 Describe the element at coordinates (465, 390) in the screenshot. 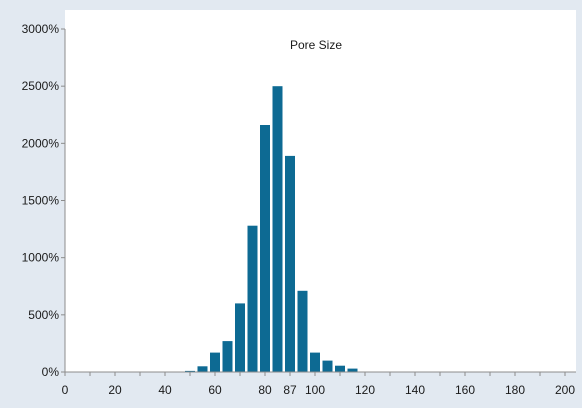

I see `x-tick-label: 160` at that location.